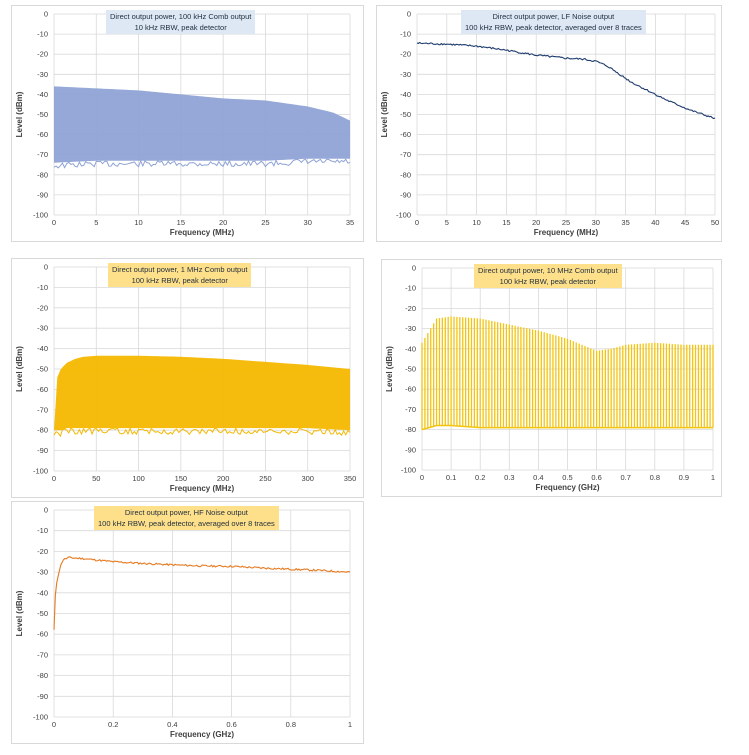 This screenshot has width=749, height=755. I want to click on chart-title-line-2: 10 kHz RBW, peak detector, so click(180, 27).